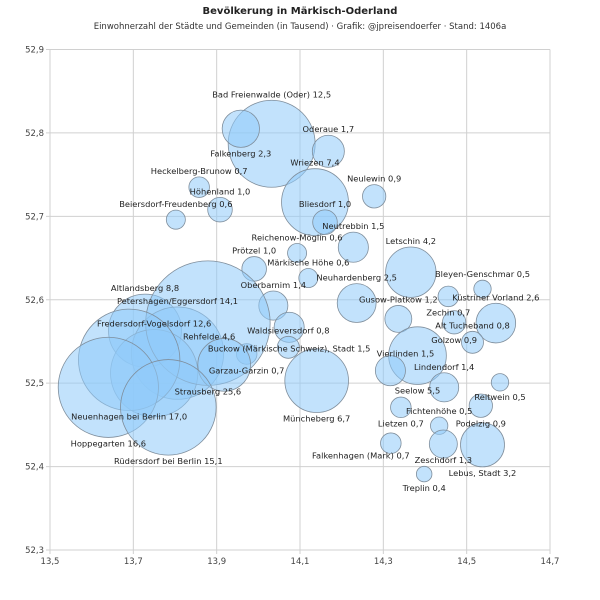 The width and height of the screenshot is (600, 600). I want to click on data-label: Prötzel 1,0, so click(254, 251).